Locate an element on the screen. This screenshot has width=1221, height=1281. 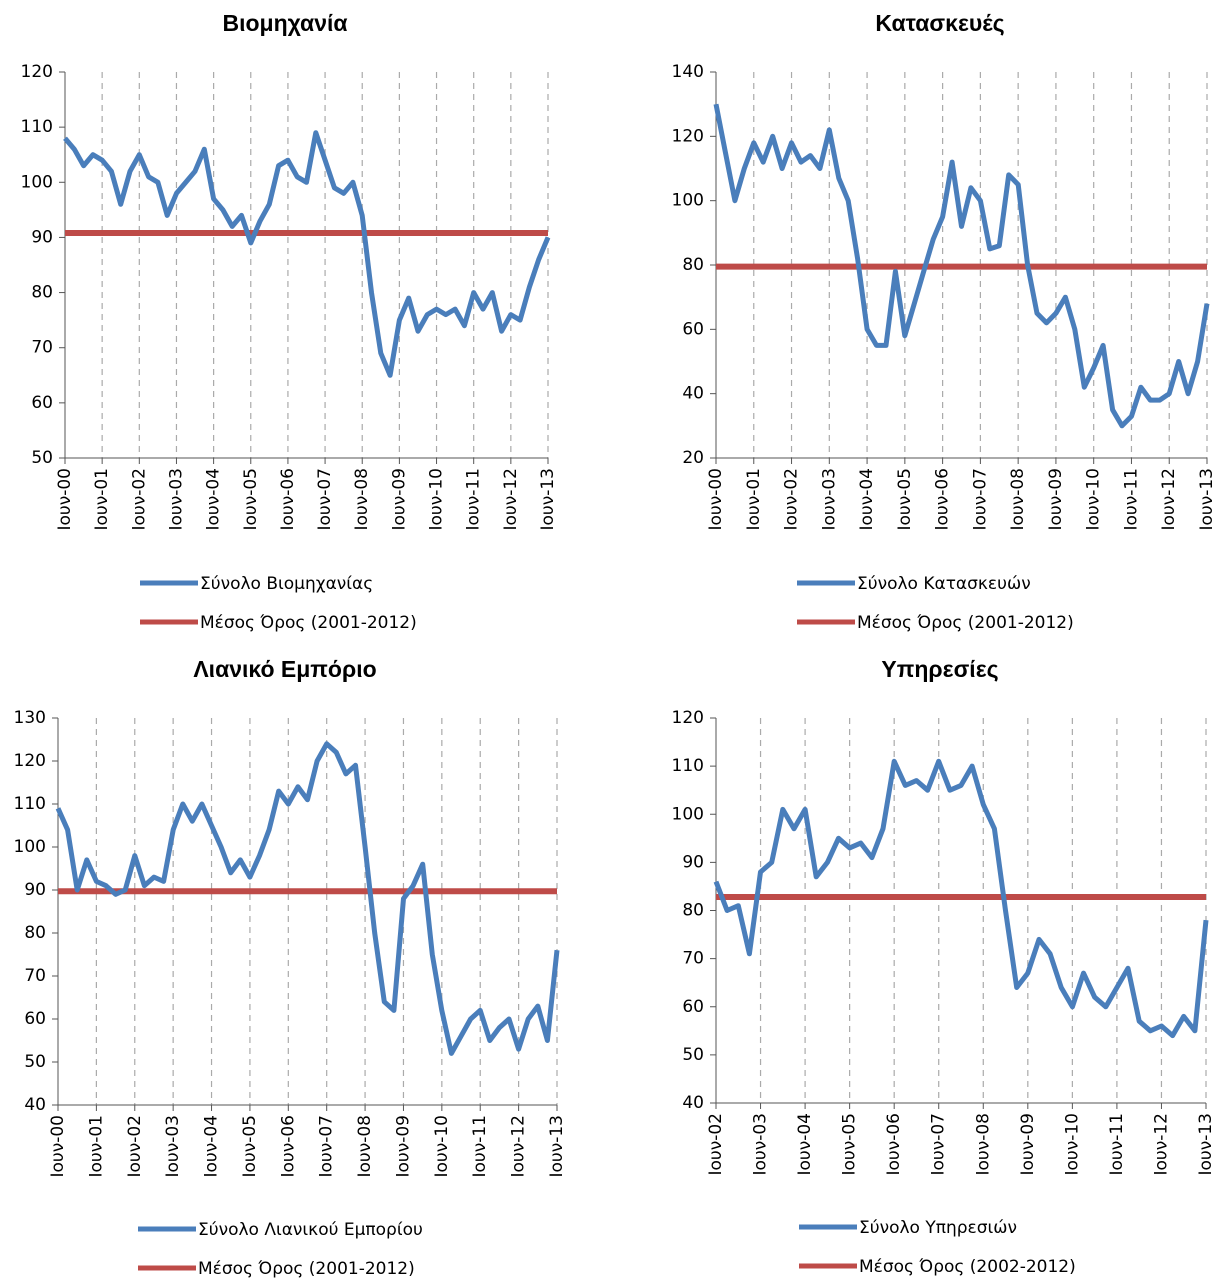
legend-label: Μέσος Όρος (2002-2012) is located at coordinates (967, 1267).